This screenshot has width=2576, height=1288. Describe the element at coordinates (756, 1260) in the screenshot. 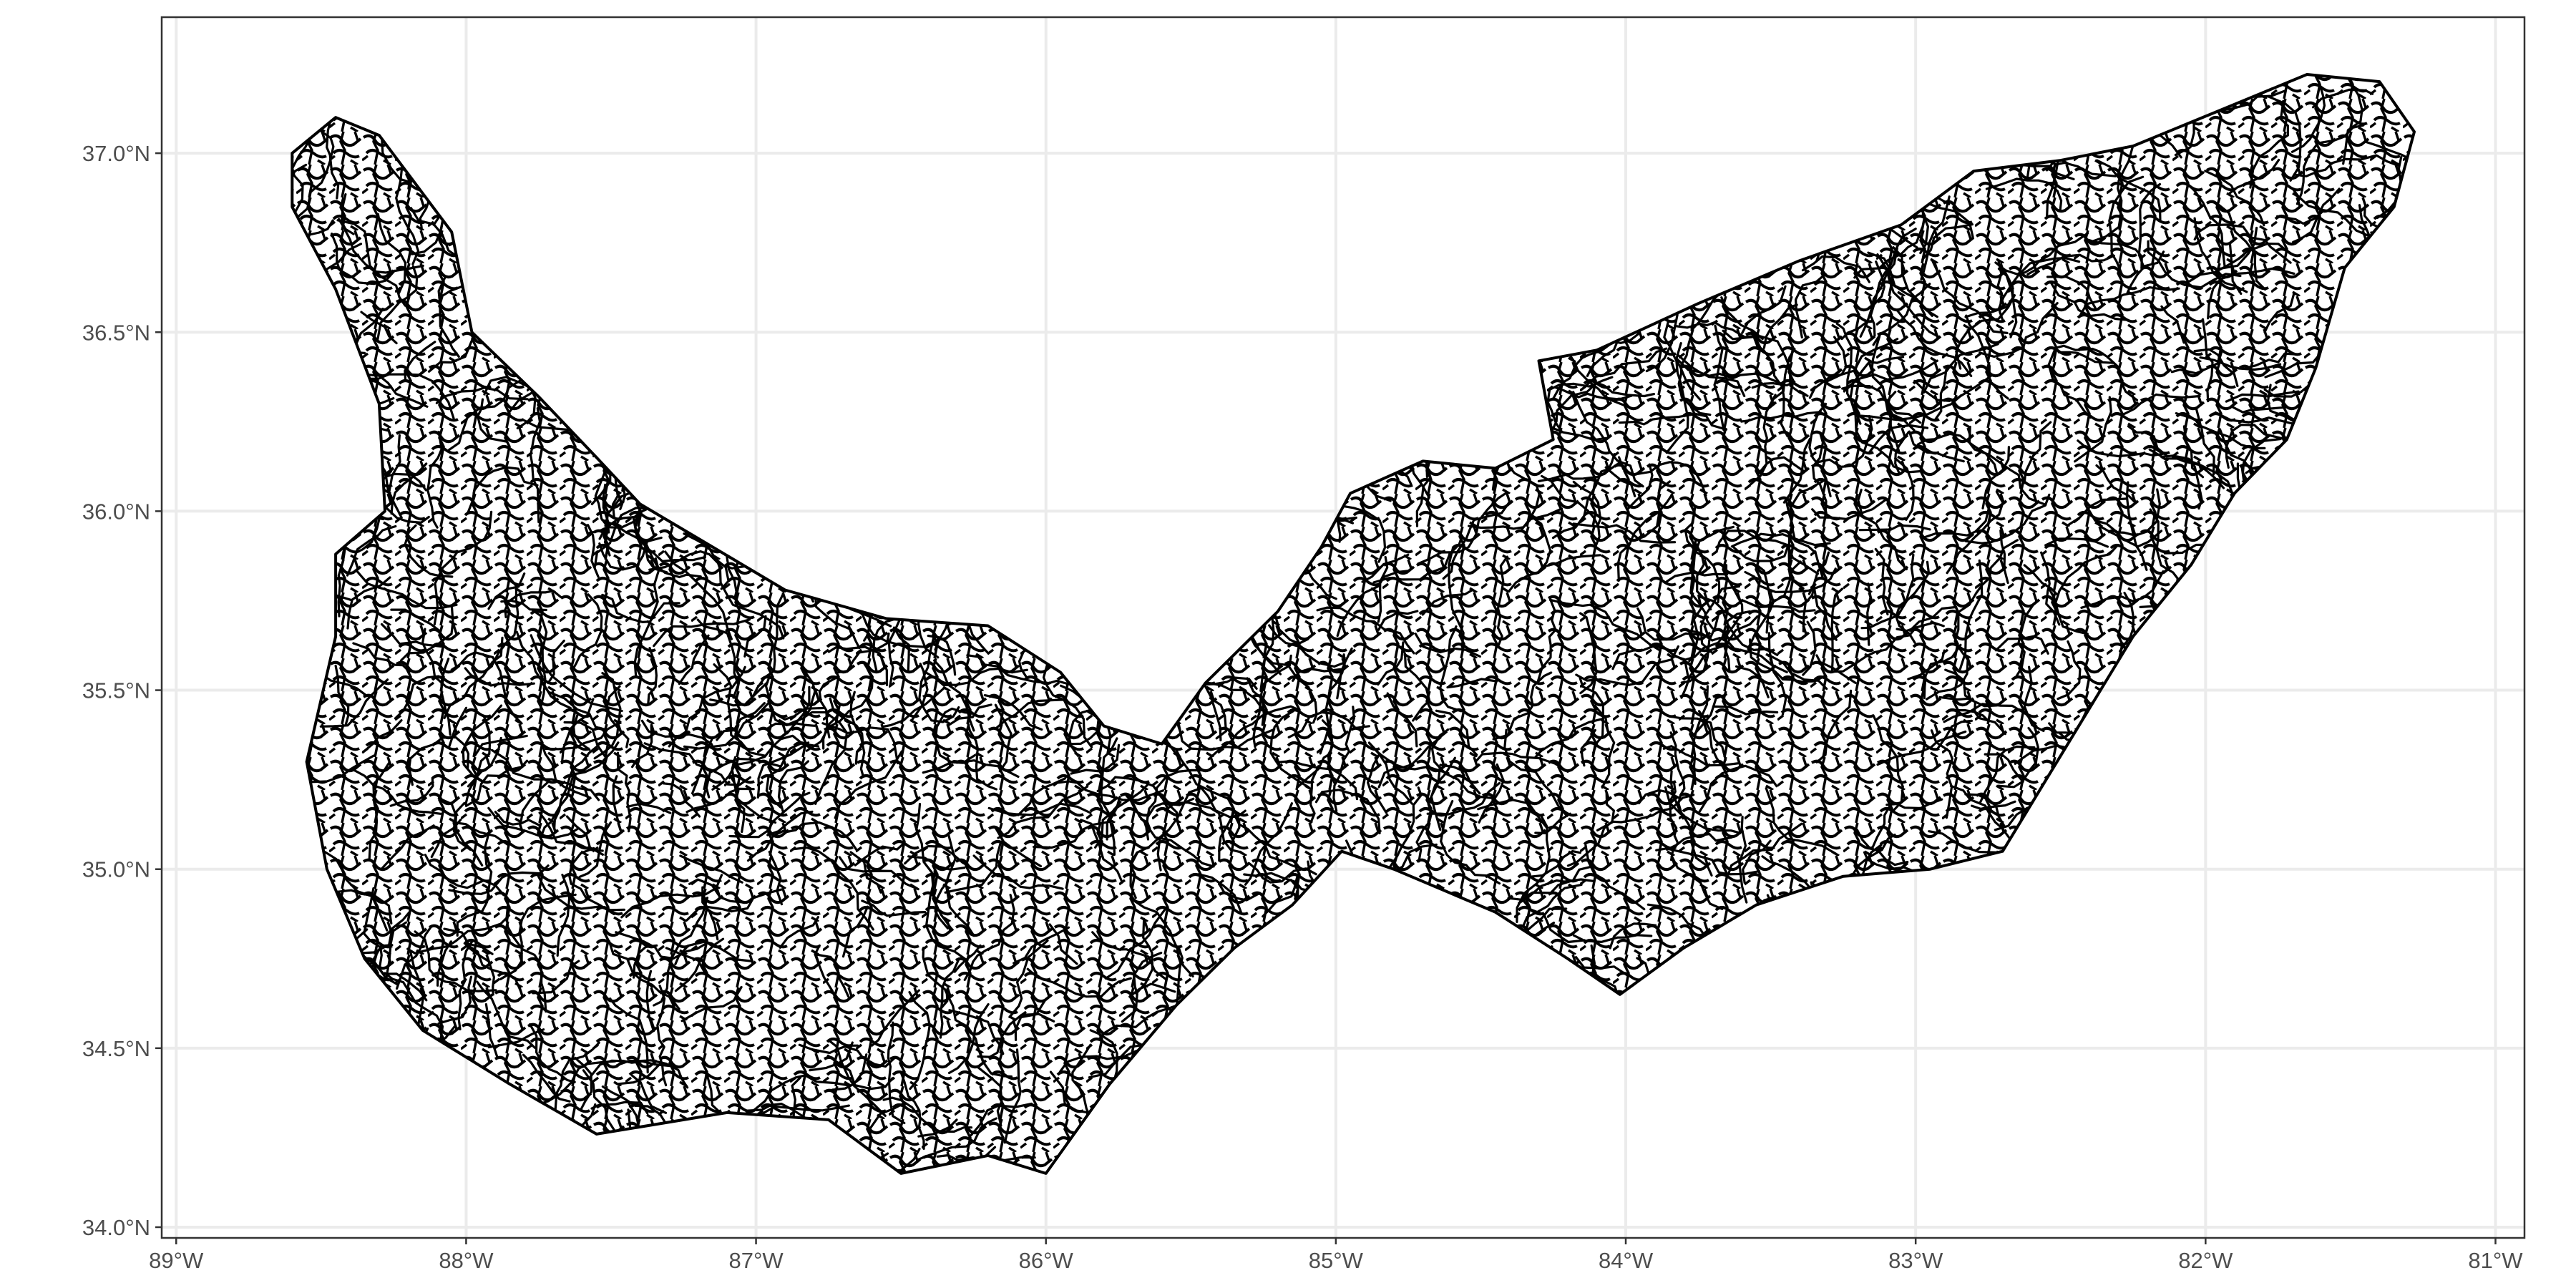

I see `x-tick-label: 87°W` at that location.